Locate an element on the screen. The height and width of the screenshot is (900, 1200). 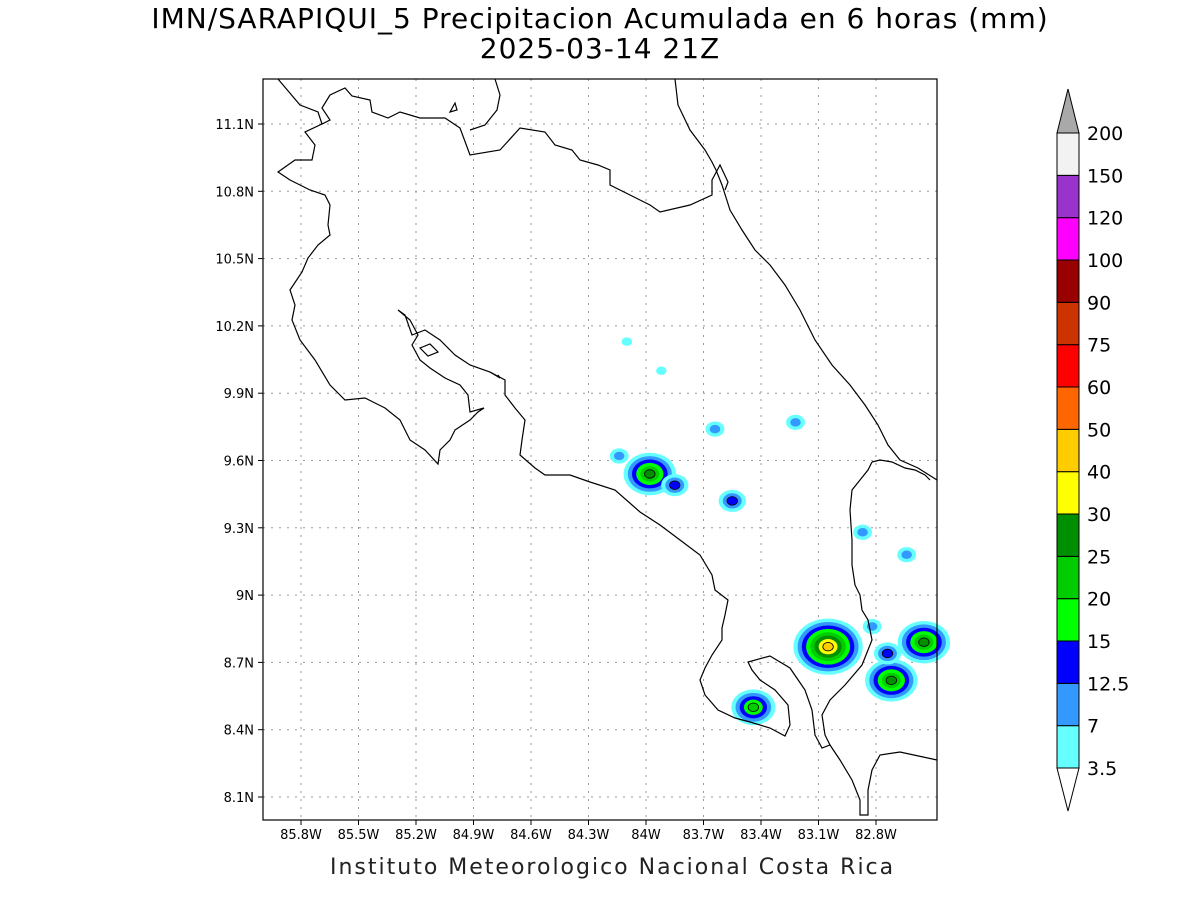
map-valid-time: 2025-03-14 21Z is located at coordinates (600, 48).